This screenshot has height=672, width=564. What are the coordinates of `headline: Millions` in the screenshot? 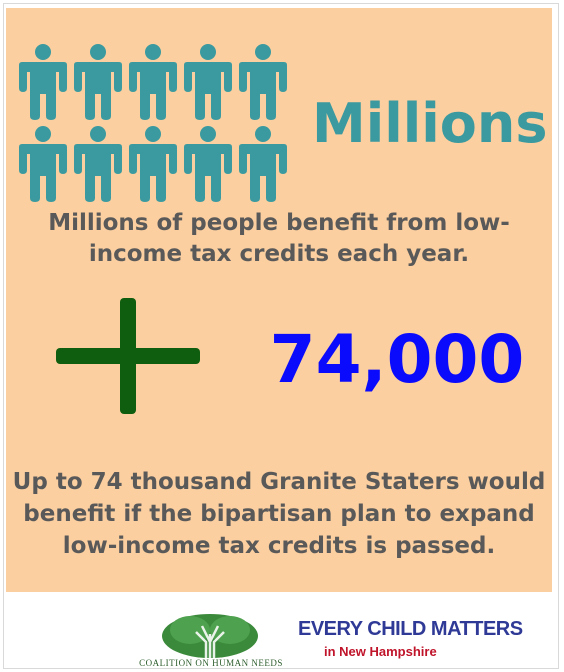 It's located at (430, 123).